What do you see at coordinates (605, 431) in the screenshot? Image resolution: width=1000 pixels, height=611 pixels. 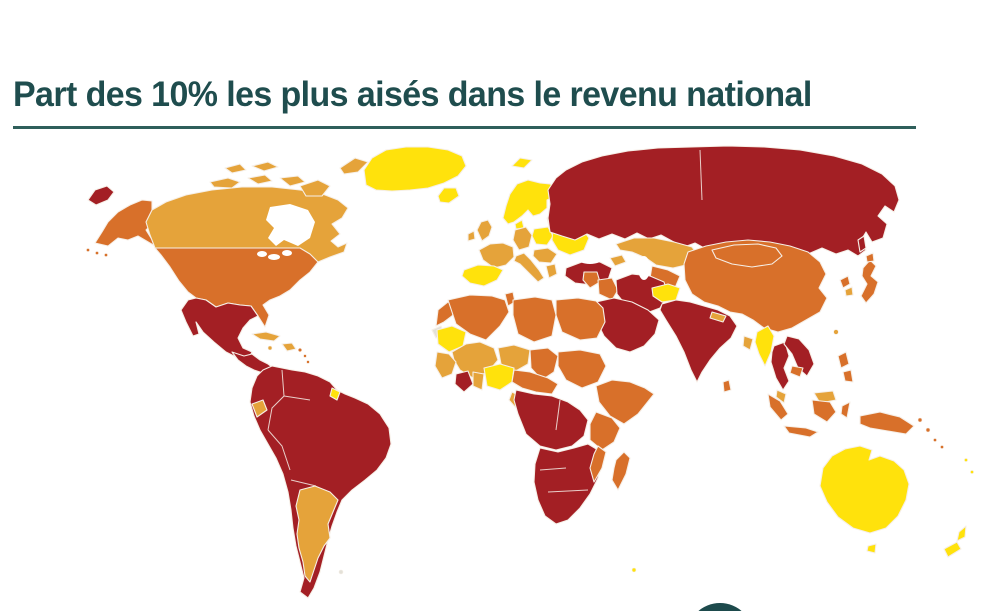 I see `country-east-africa` at bounding box center [605, 431].